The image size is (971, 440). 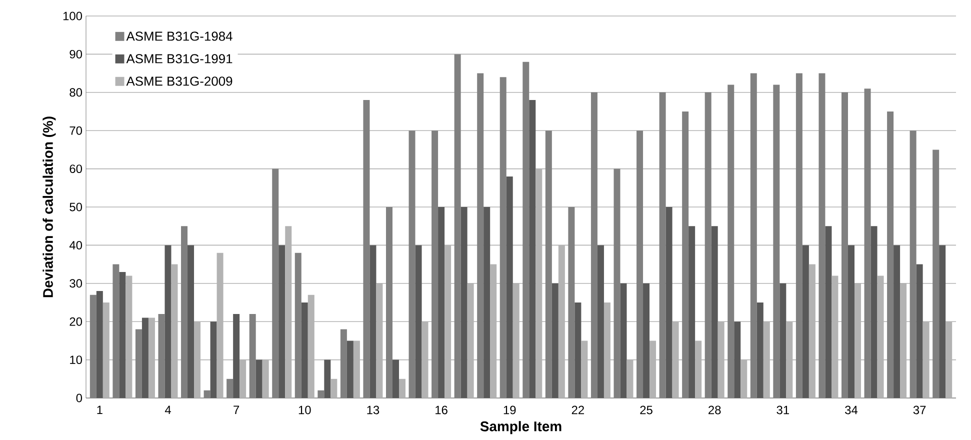 What do you see at coordinates (782, 410) in the screenshot?
I see `x-tick-label: 31` at bounding box center [782, 410].